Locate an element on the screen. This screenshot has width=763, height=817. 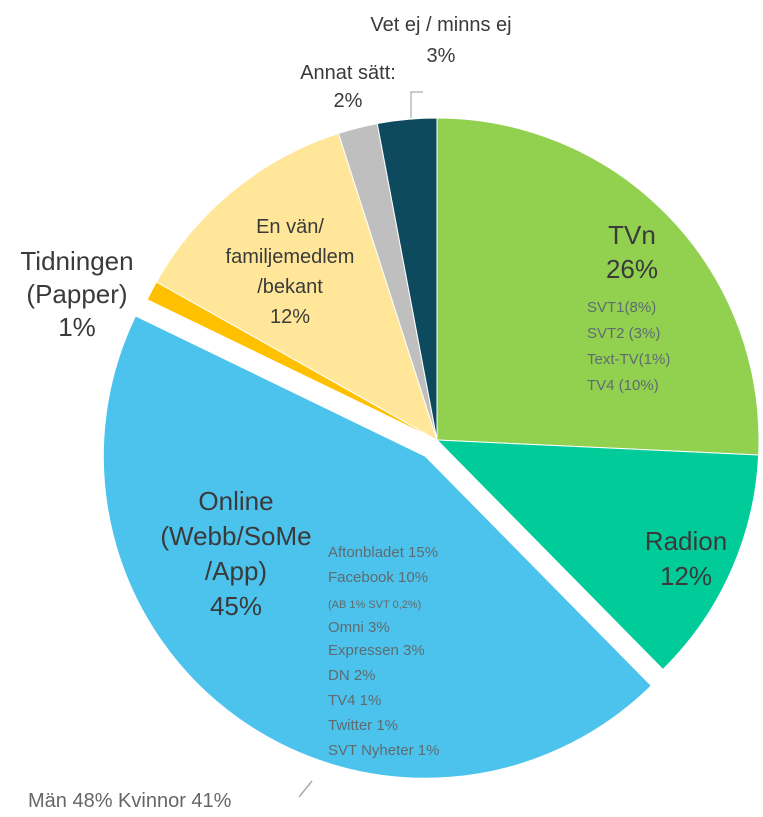
slice-label: Tidningen (Papper) 1% is located at coordinates (77, 294).